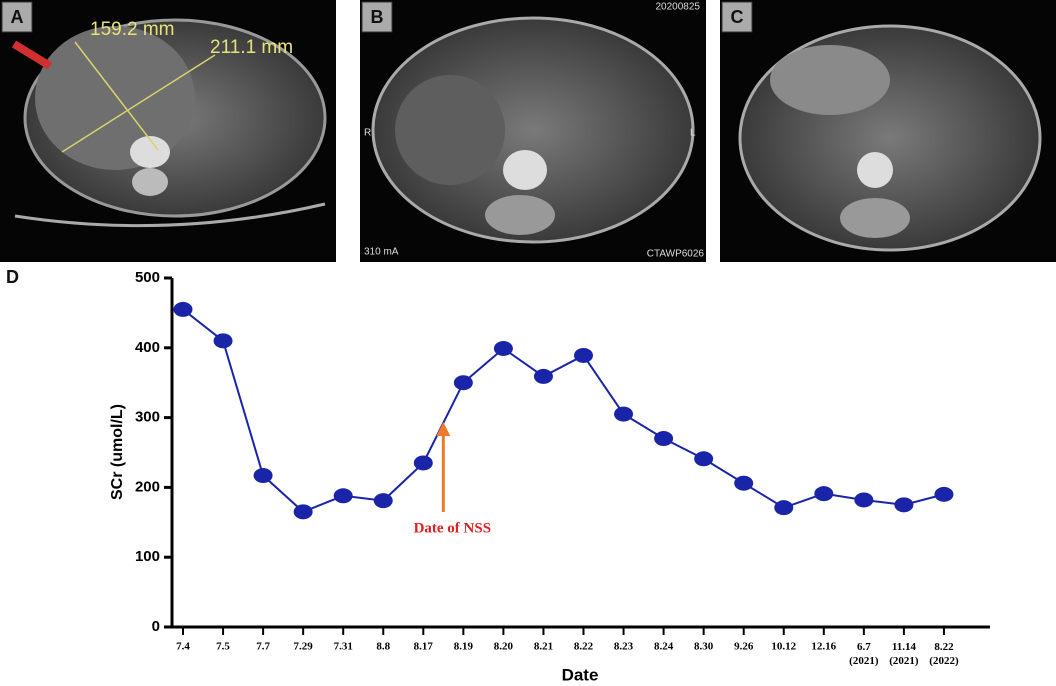 This screenshot has width=1056, height=686. I want to click on ct-panel-a: 159.2 mm 211.1 mm A, so click(168, 131).